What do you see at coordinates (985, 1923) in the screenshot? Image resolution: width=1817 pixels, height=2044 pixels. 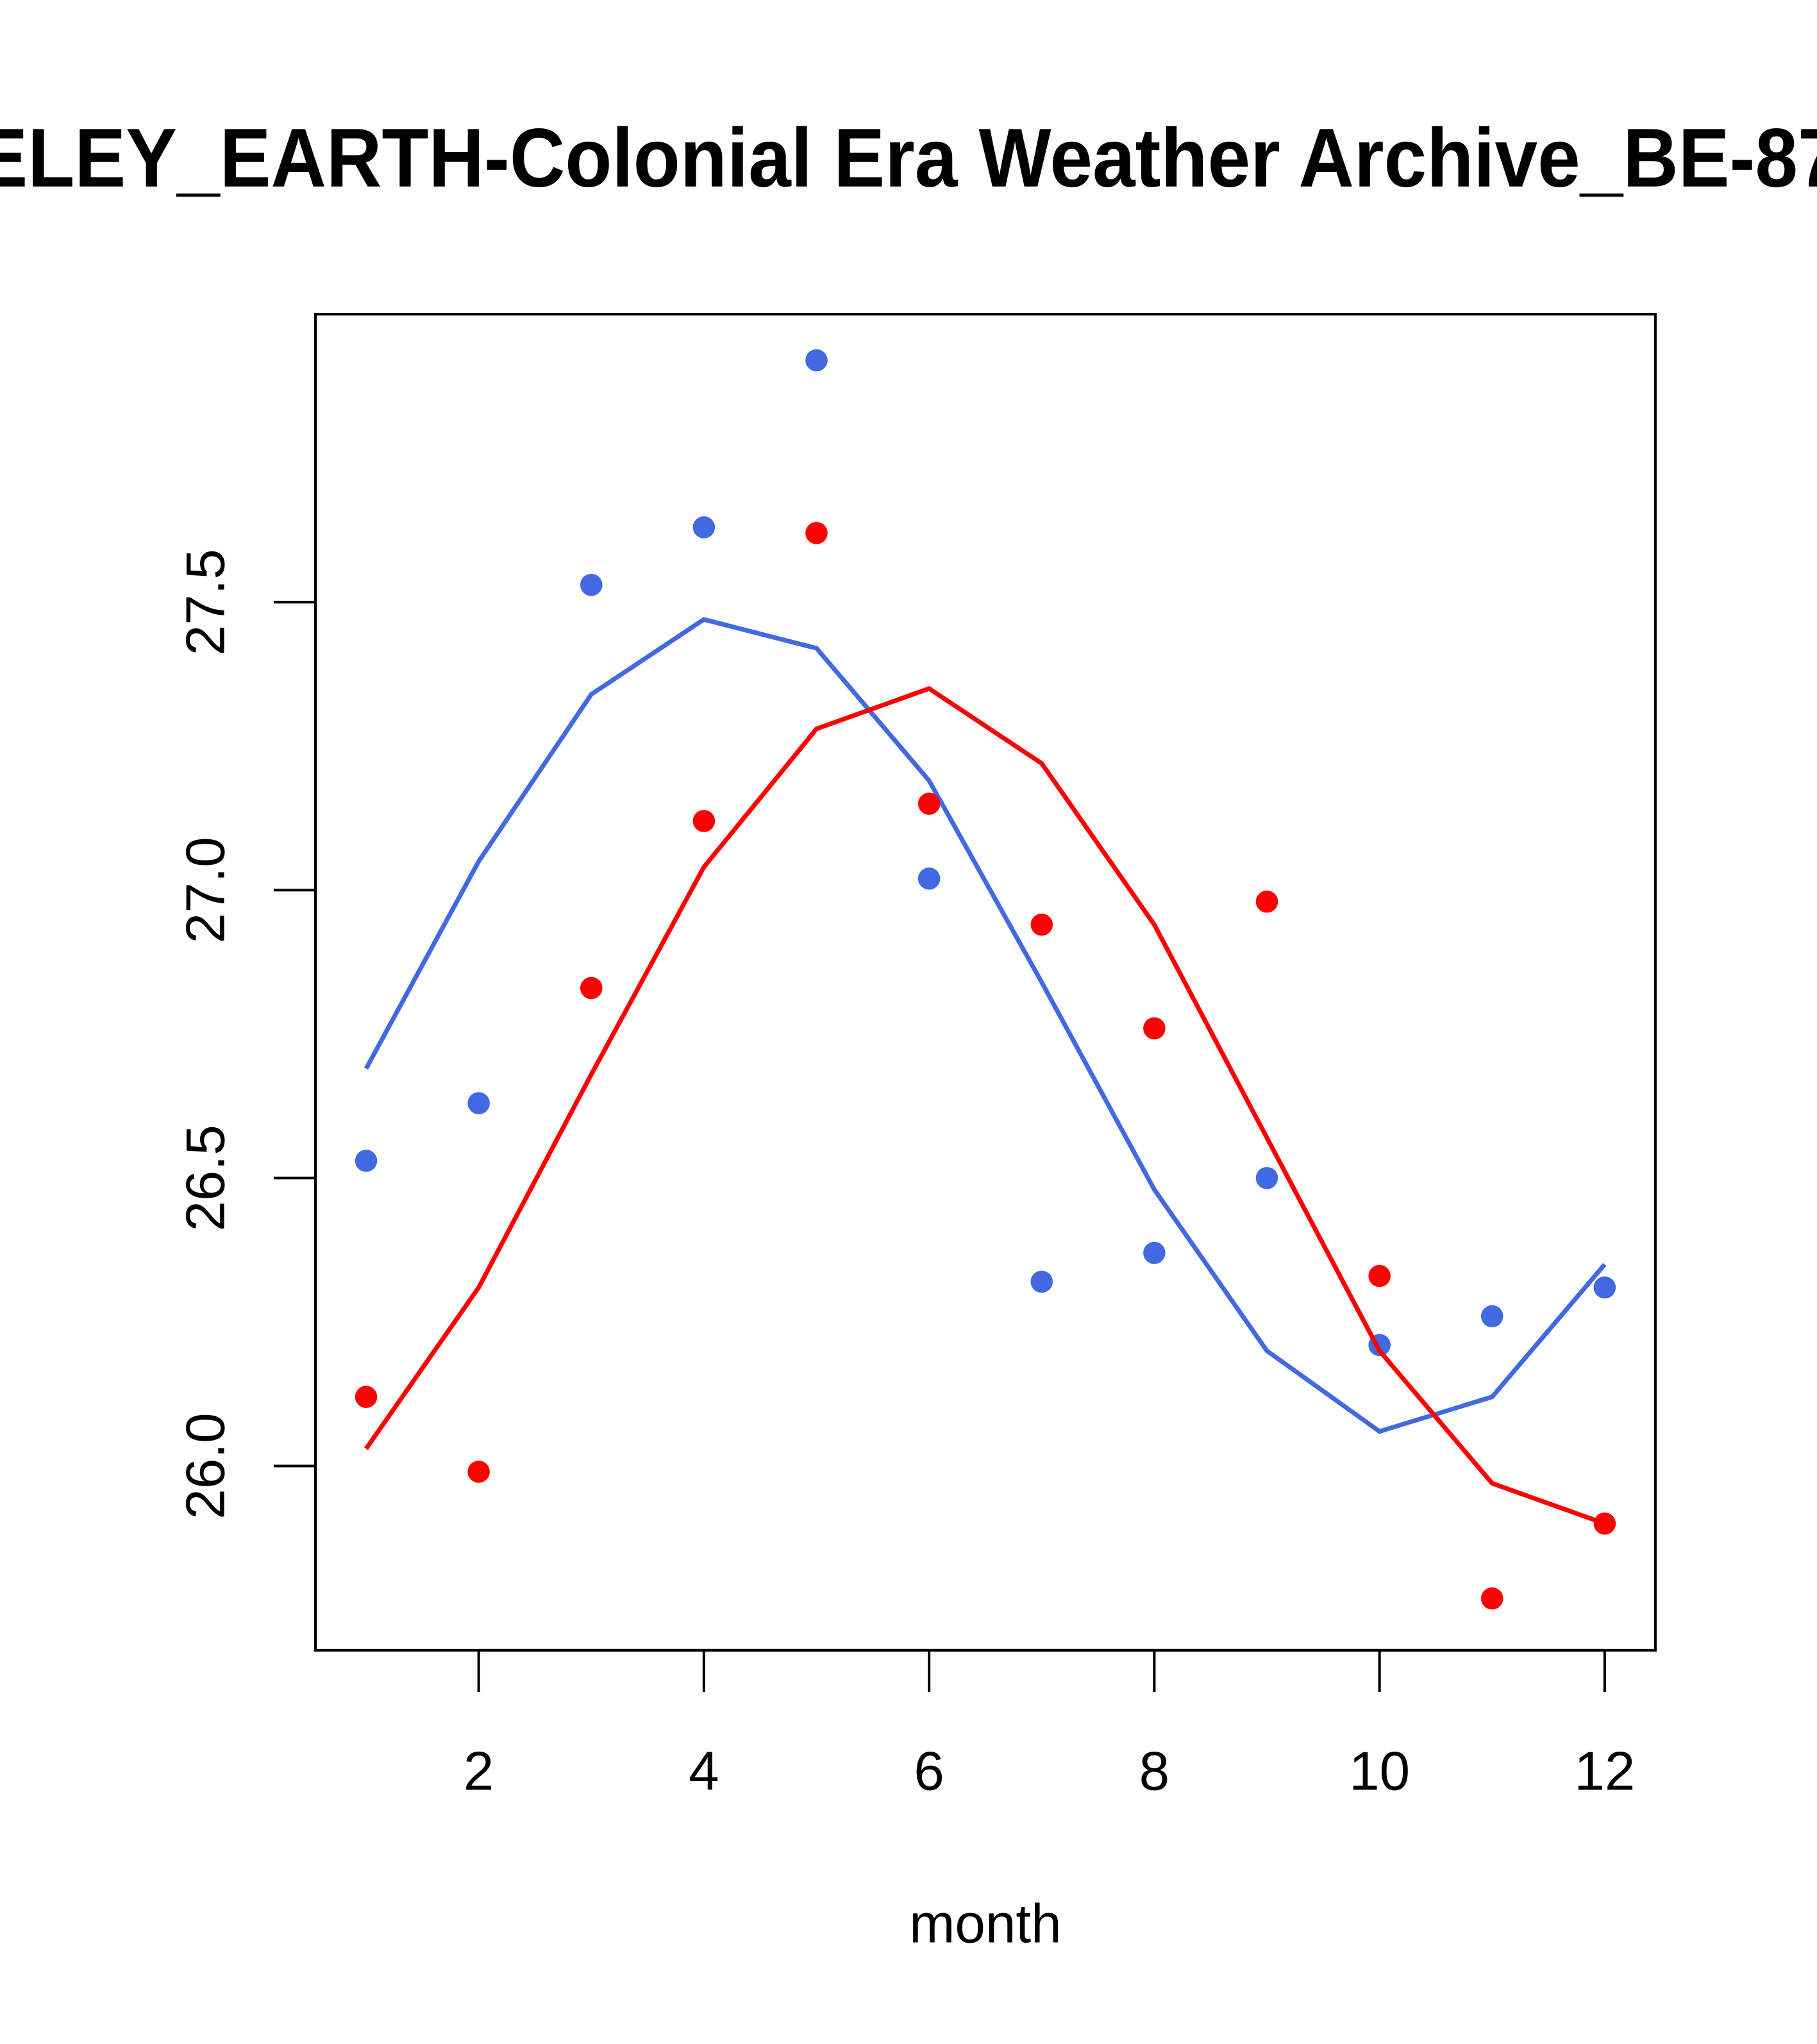 I see `x-axis-label: month` at bounding box center [985, 1923].